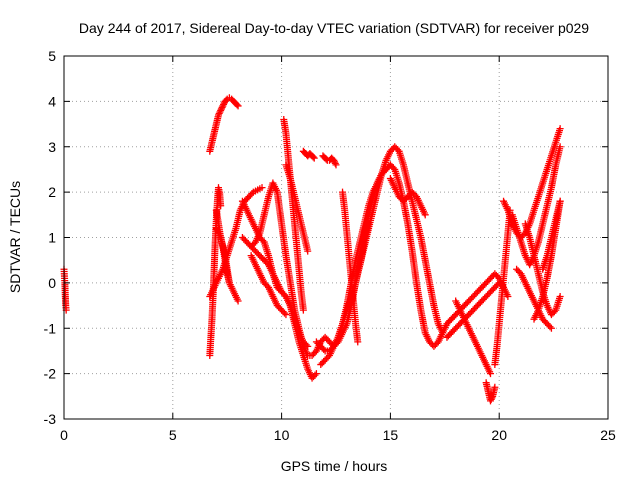 The image size is (640, 480). I want to click on x-tick-label: 5, so click(173, 435).